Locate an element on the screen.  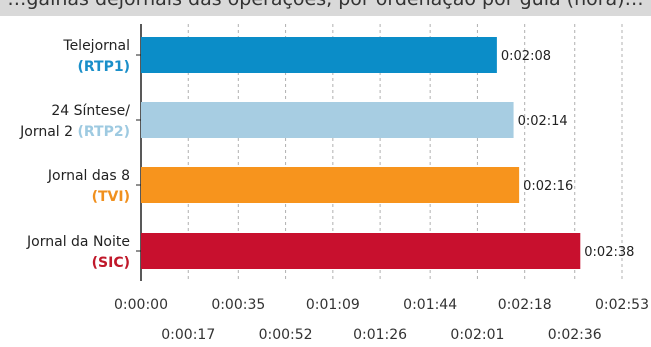
network-label: (RTP2) is located at coordinates (104, 132).